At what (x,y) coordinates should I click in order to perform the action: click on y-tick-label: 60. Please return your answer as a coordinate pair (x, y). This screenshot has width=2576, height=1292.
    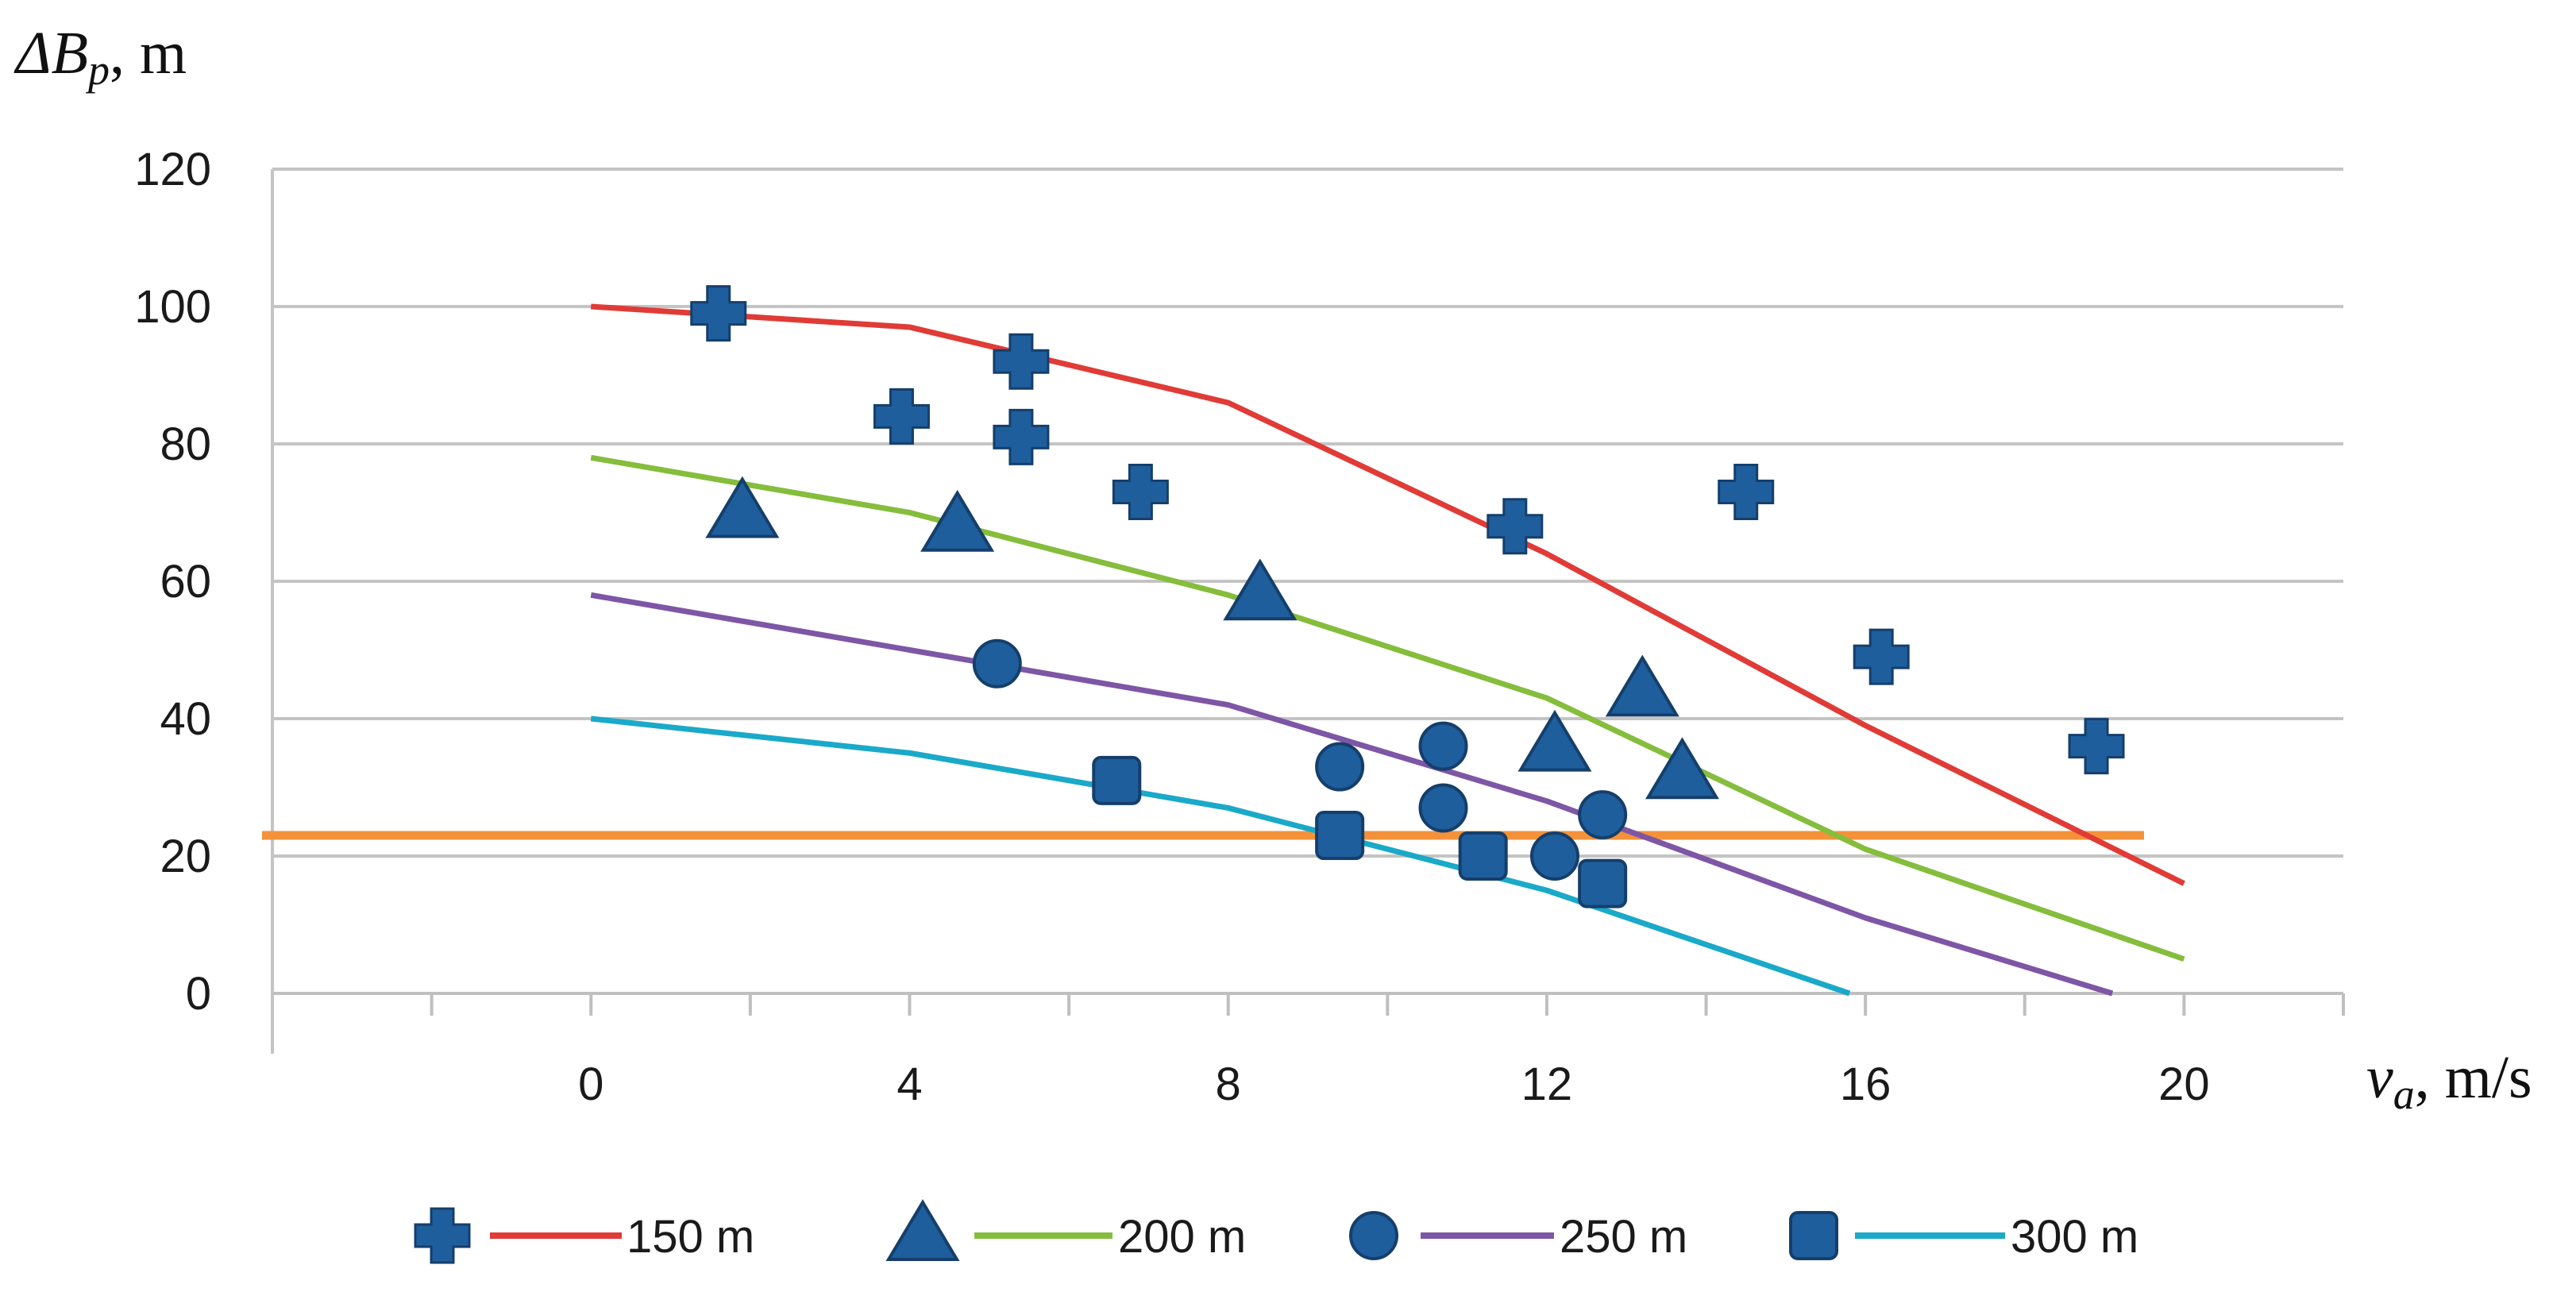
    Looking at the image, I should click on (185, 582).